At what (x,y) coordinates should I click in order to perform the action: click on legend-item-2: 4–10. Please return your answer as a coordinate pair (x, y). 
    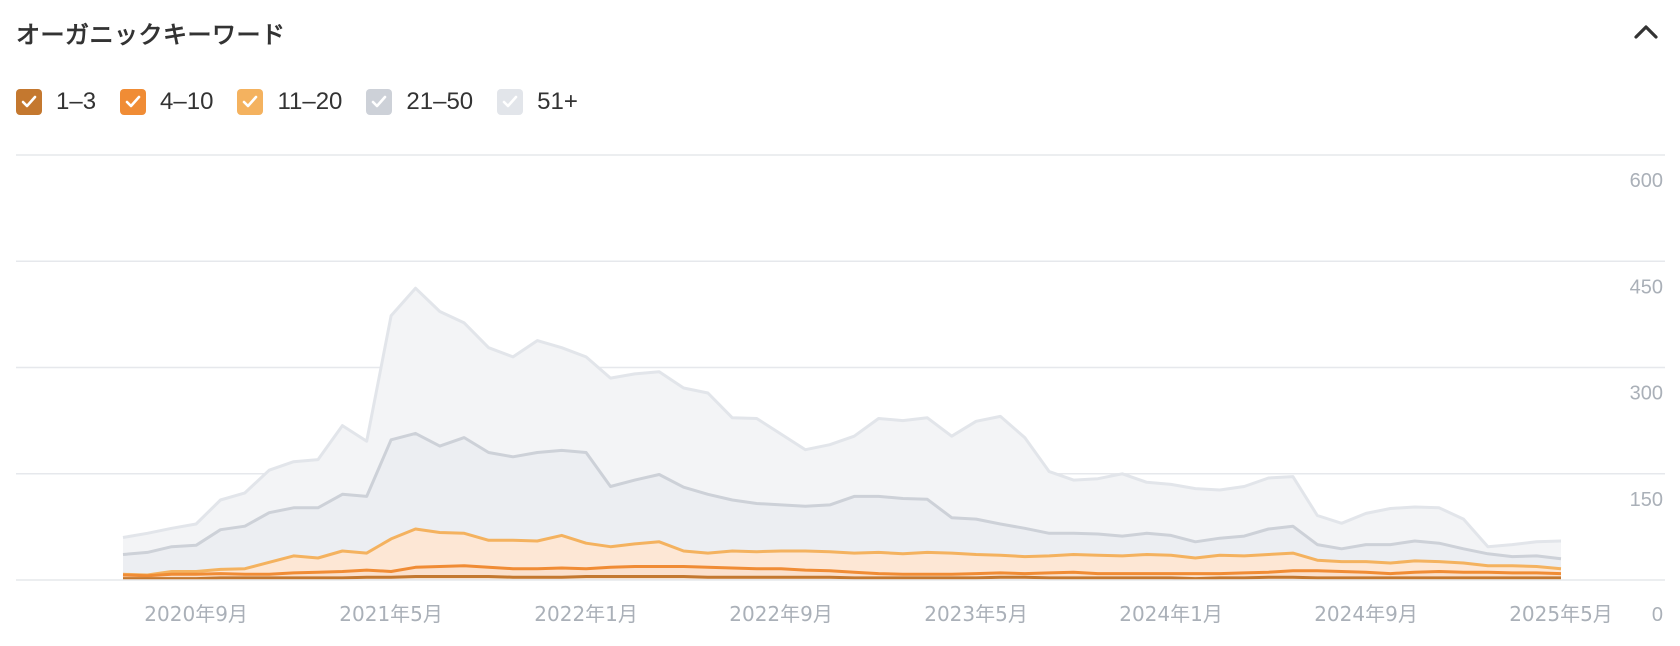
    Looking at the image, I should click on (166, 102).